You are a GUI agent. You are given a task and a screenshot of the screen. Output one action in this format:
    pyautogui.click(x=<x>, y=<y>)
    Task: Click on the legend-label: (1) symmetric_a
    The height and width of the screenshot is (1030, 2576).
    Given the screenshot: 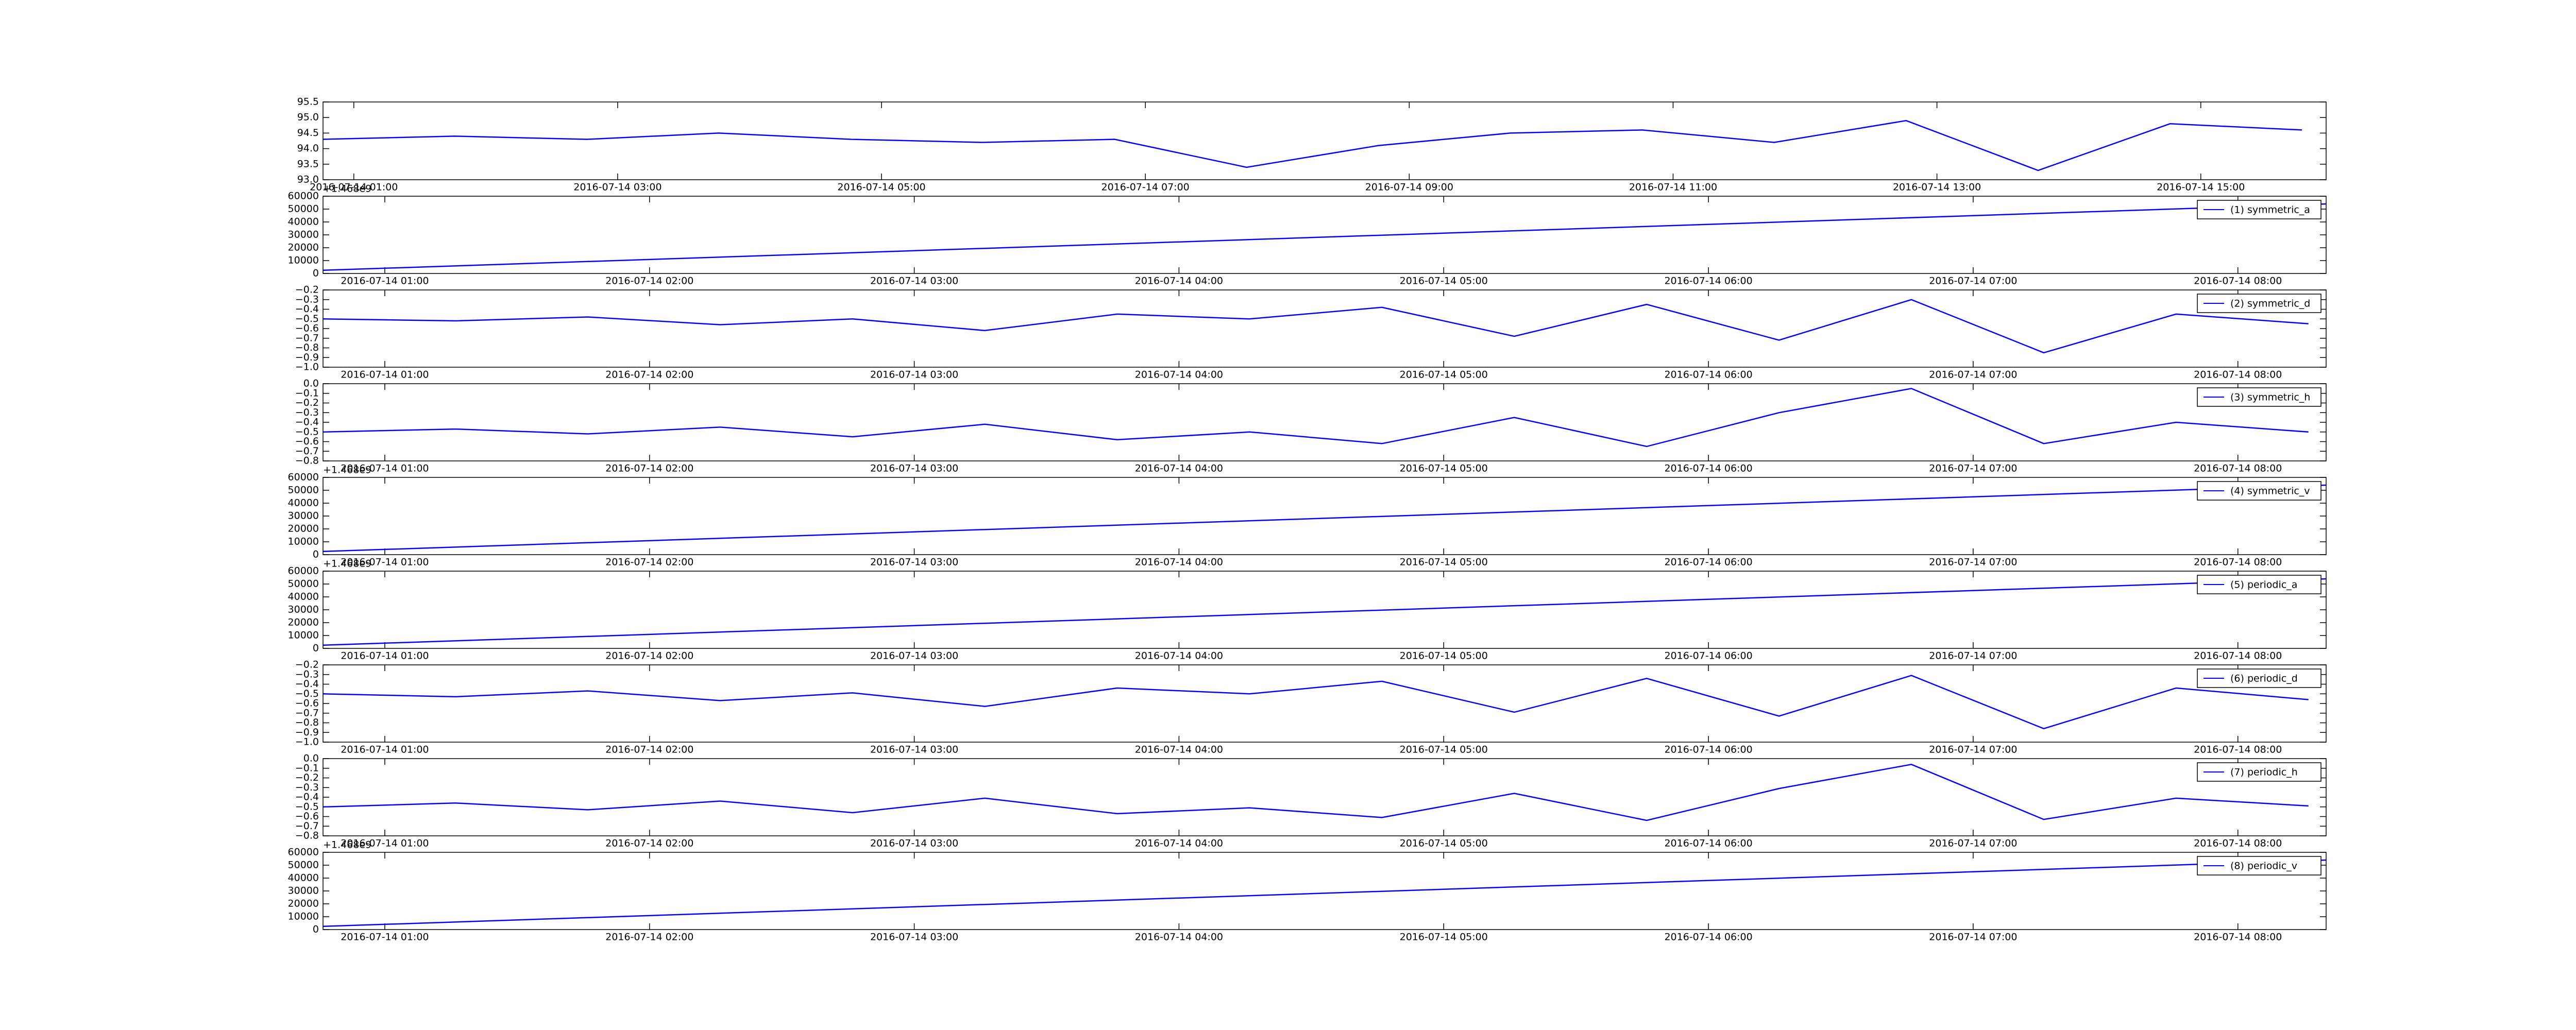 What is the action you would take?
    pyautogui.click(x=2270, y=210)
    